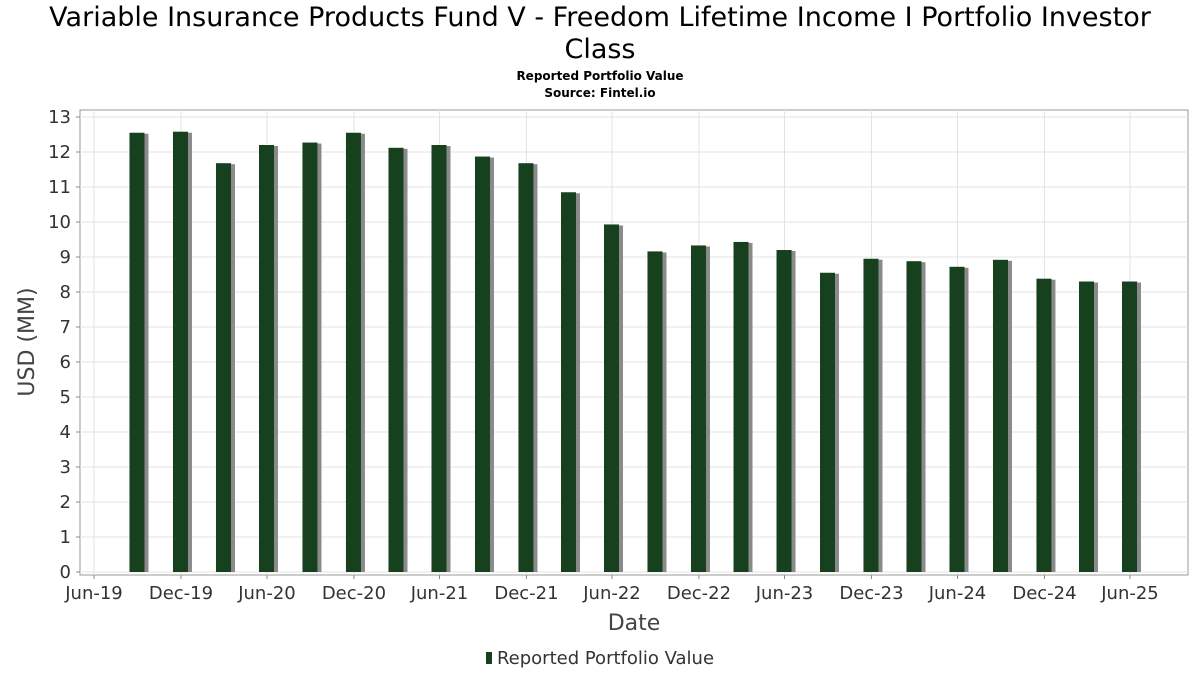  I want to click on x-axis-label: Date, so click(634, 623).